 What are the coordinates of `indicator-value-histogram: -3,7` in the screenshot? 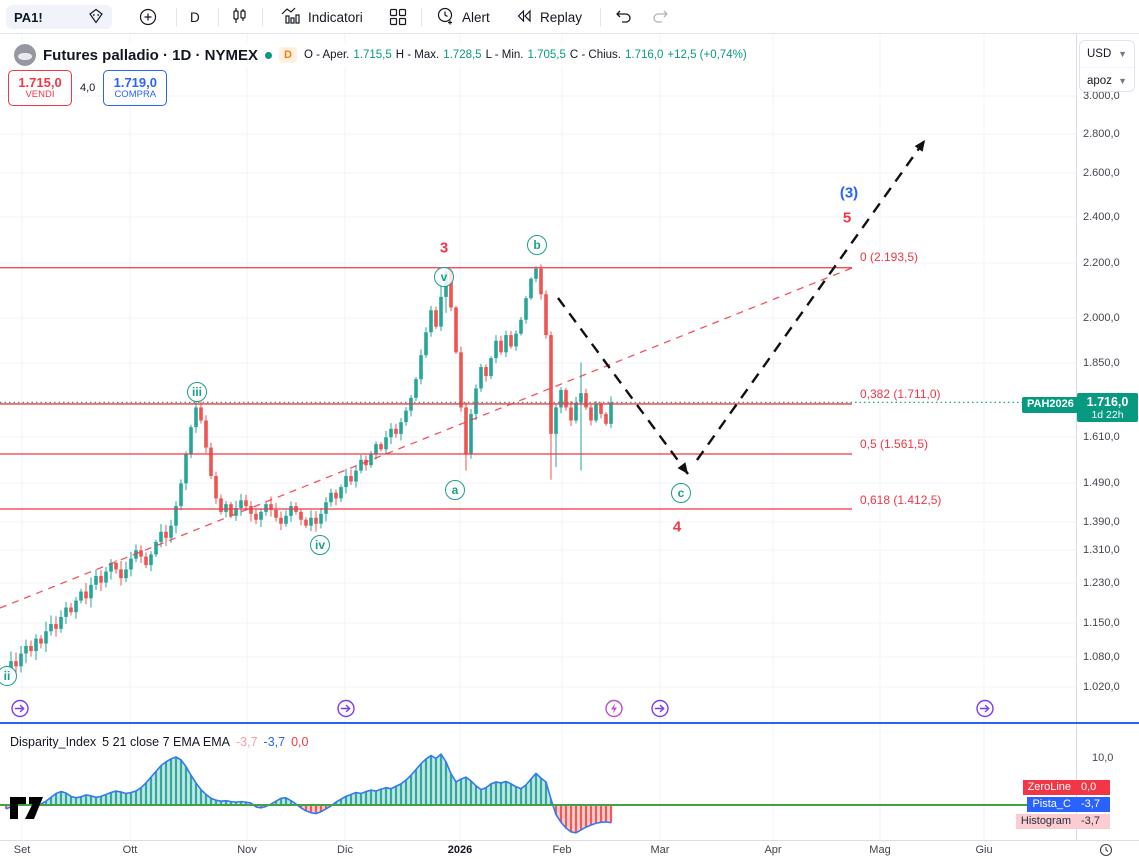 It's located at (247, 742).